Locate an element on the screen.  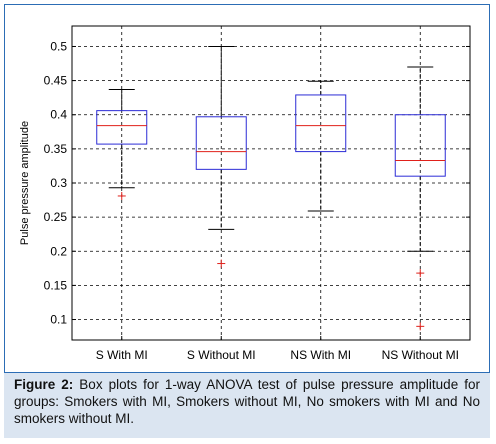
y-tick-label: 0.1 is located at coordinates (58, 320).